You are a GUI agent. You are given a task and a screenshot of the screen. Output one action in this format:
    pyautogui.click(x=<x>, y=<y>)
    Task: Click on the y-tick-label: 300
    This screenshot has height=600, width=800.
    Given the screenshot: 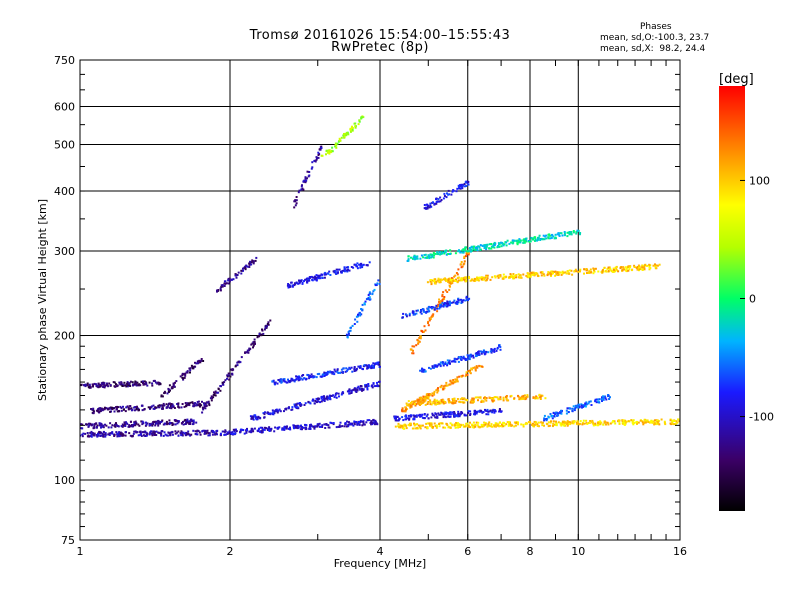 What is the action you would take?
    pyautogui.click(x=64, y=251)
    